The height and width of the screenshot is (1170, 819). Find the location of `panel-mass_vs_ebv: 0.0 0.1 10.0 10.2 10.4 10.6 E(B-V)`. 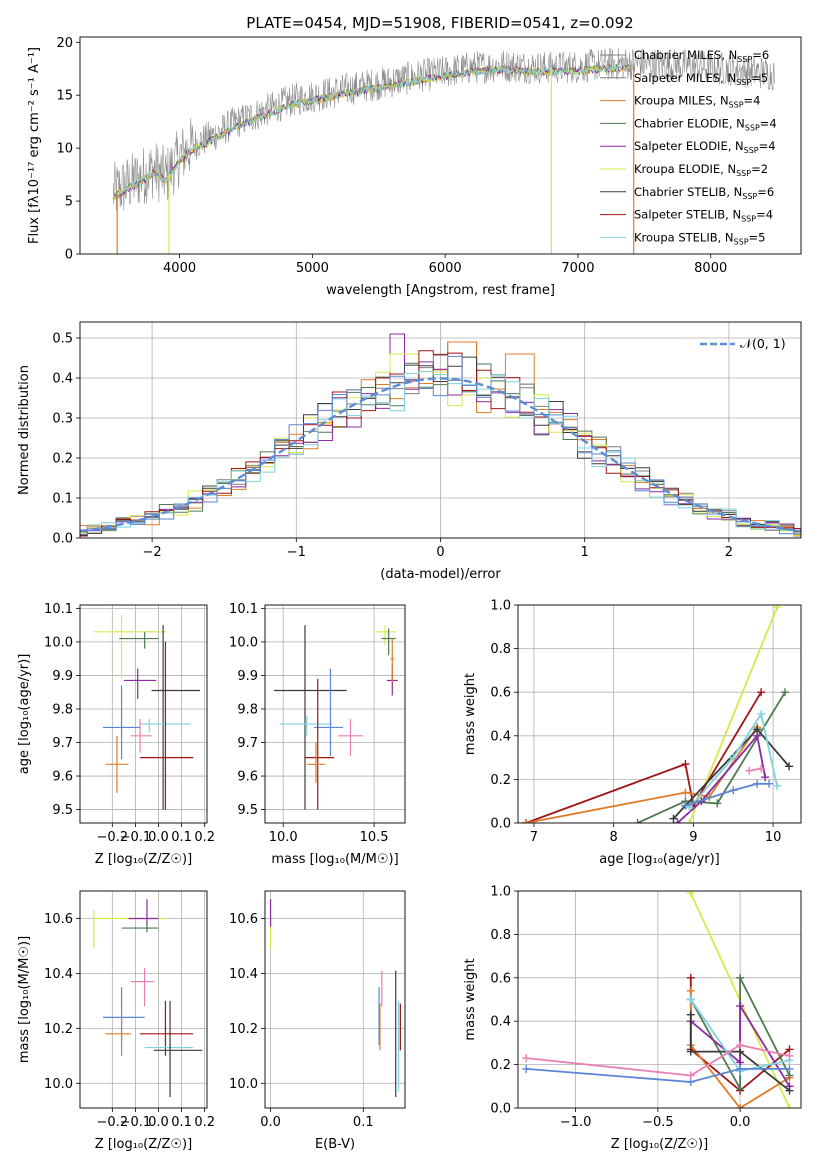

panel-mass_vs_ebv: 0.0 0.1 10.0 10.2 10.4 10.6 E(B-V) is located at coordinates (317, 1021).